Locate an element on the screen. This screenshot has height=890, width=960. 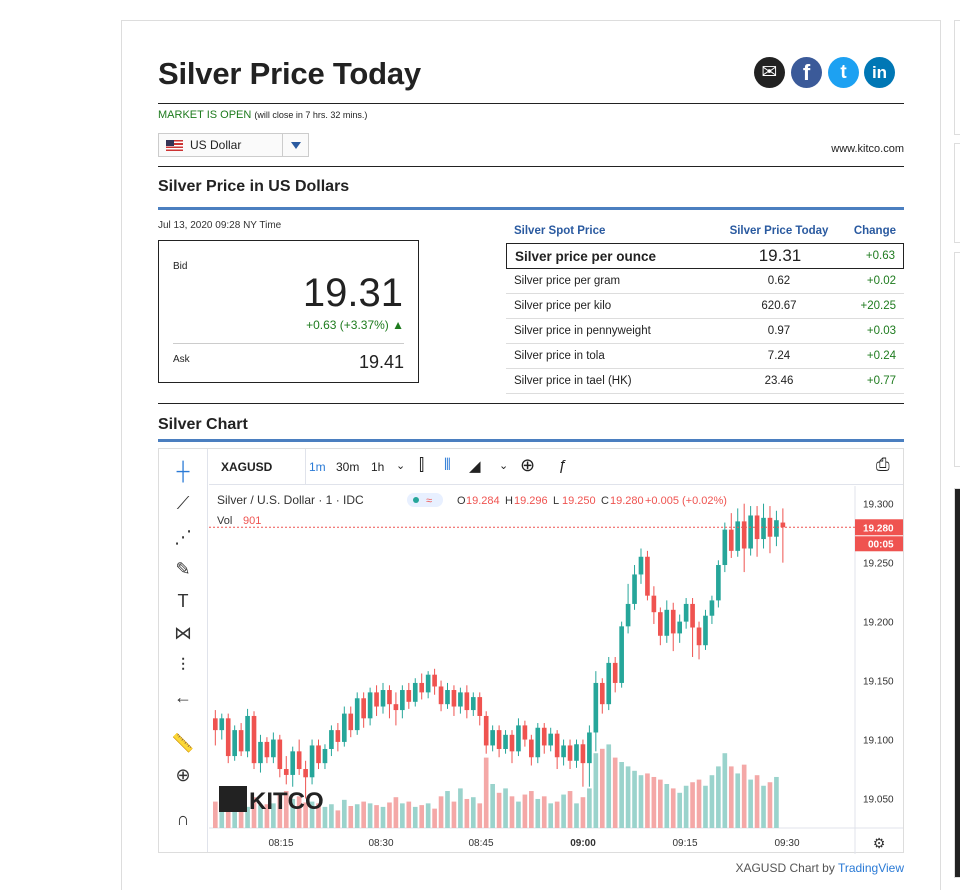
time-tag-bg is located at coordinates (879, 544).